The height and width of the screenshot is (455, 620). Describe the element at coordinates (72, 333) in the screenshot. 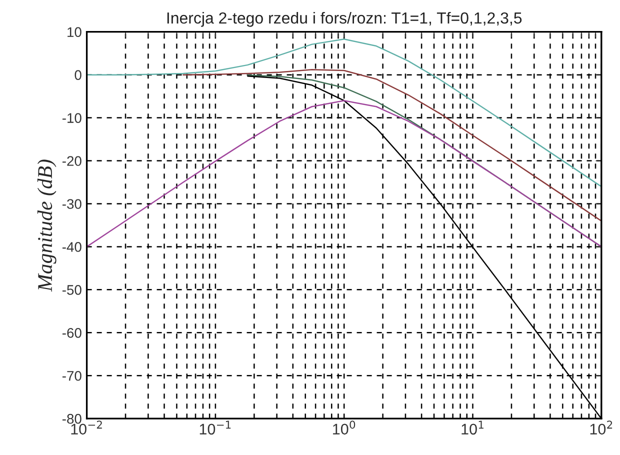

I see `y-tick-label: -60` at that location.